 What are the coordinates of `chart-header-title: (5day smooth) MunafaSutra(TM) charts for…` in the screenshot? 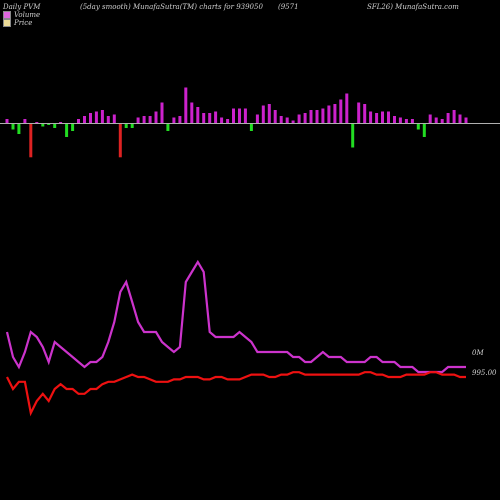 It's located at (171, 7).